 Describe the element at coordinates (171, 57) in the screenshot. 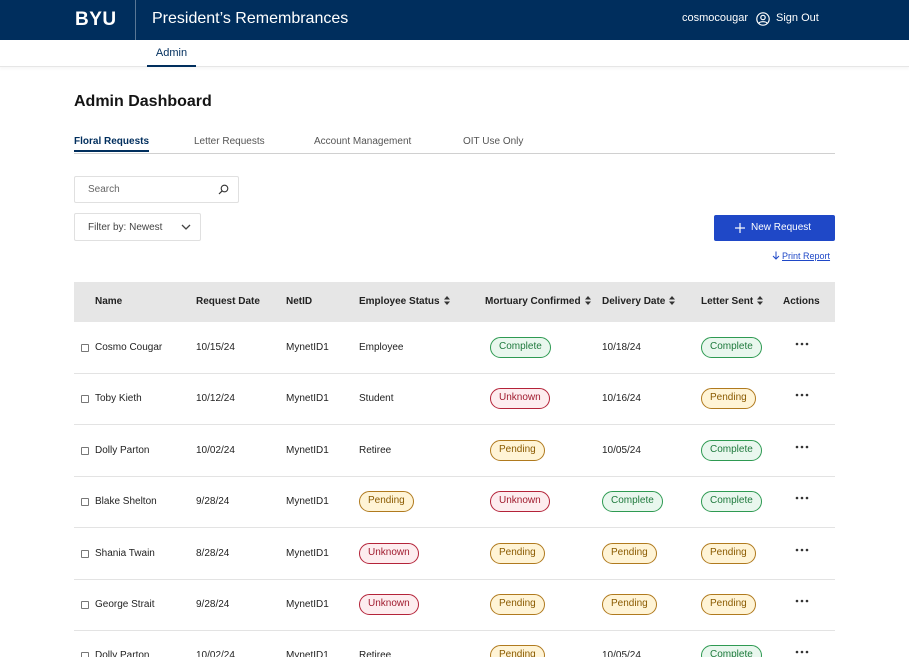

I see `subnav-item-admin: Admin` at that location.